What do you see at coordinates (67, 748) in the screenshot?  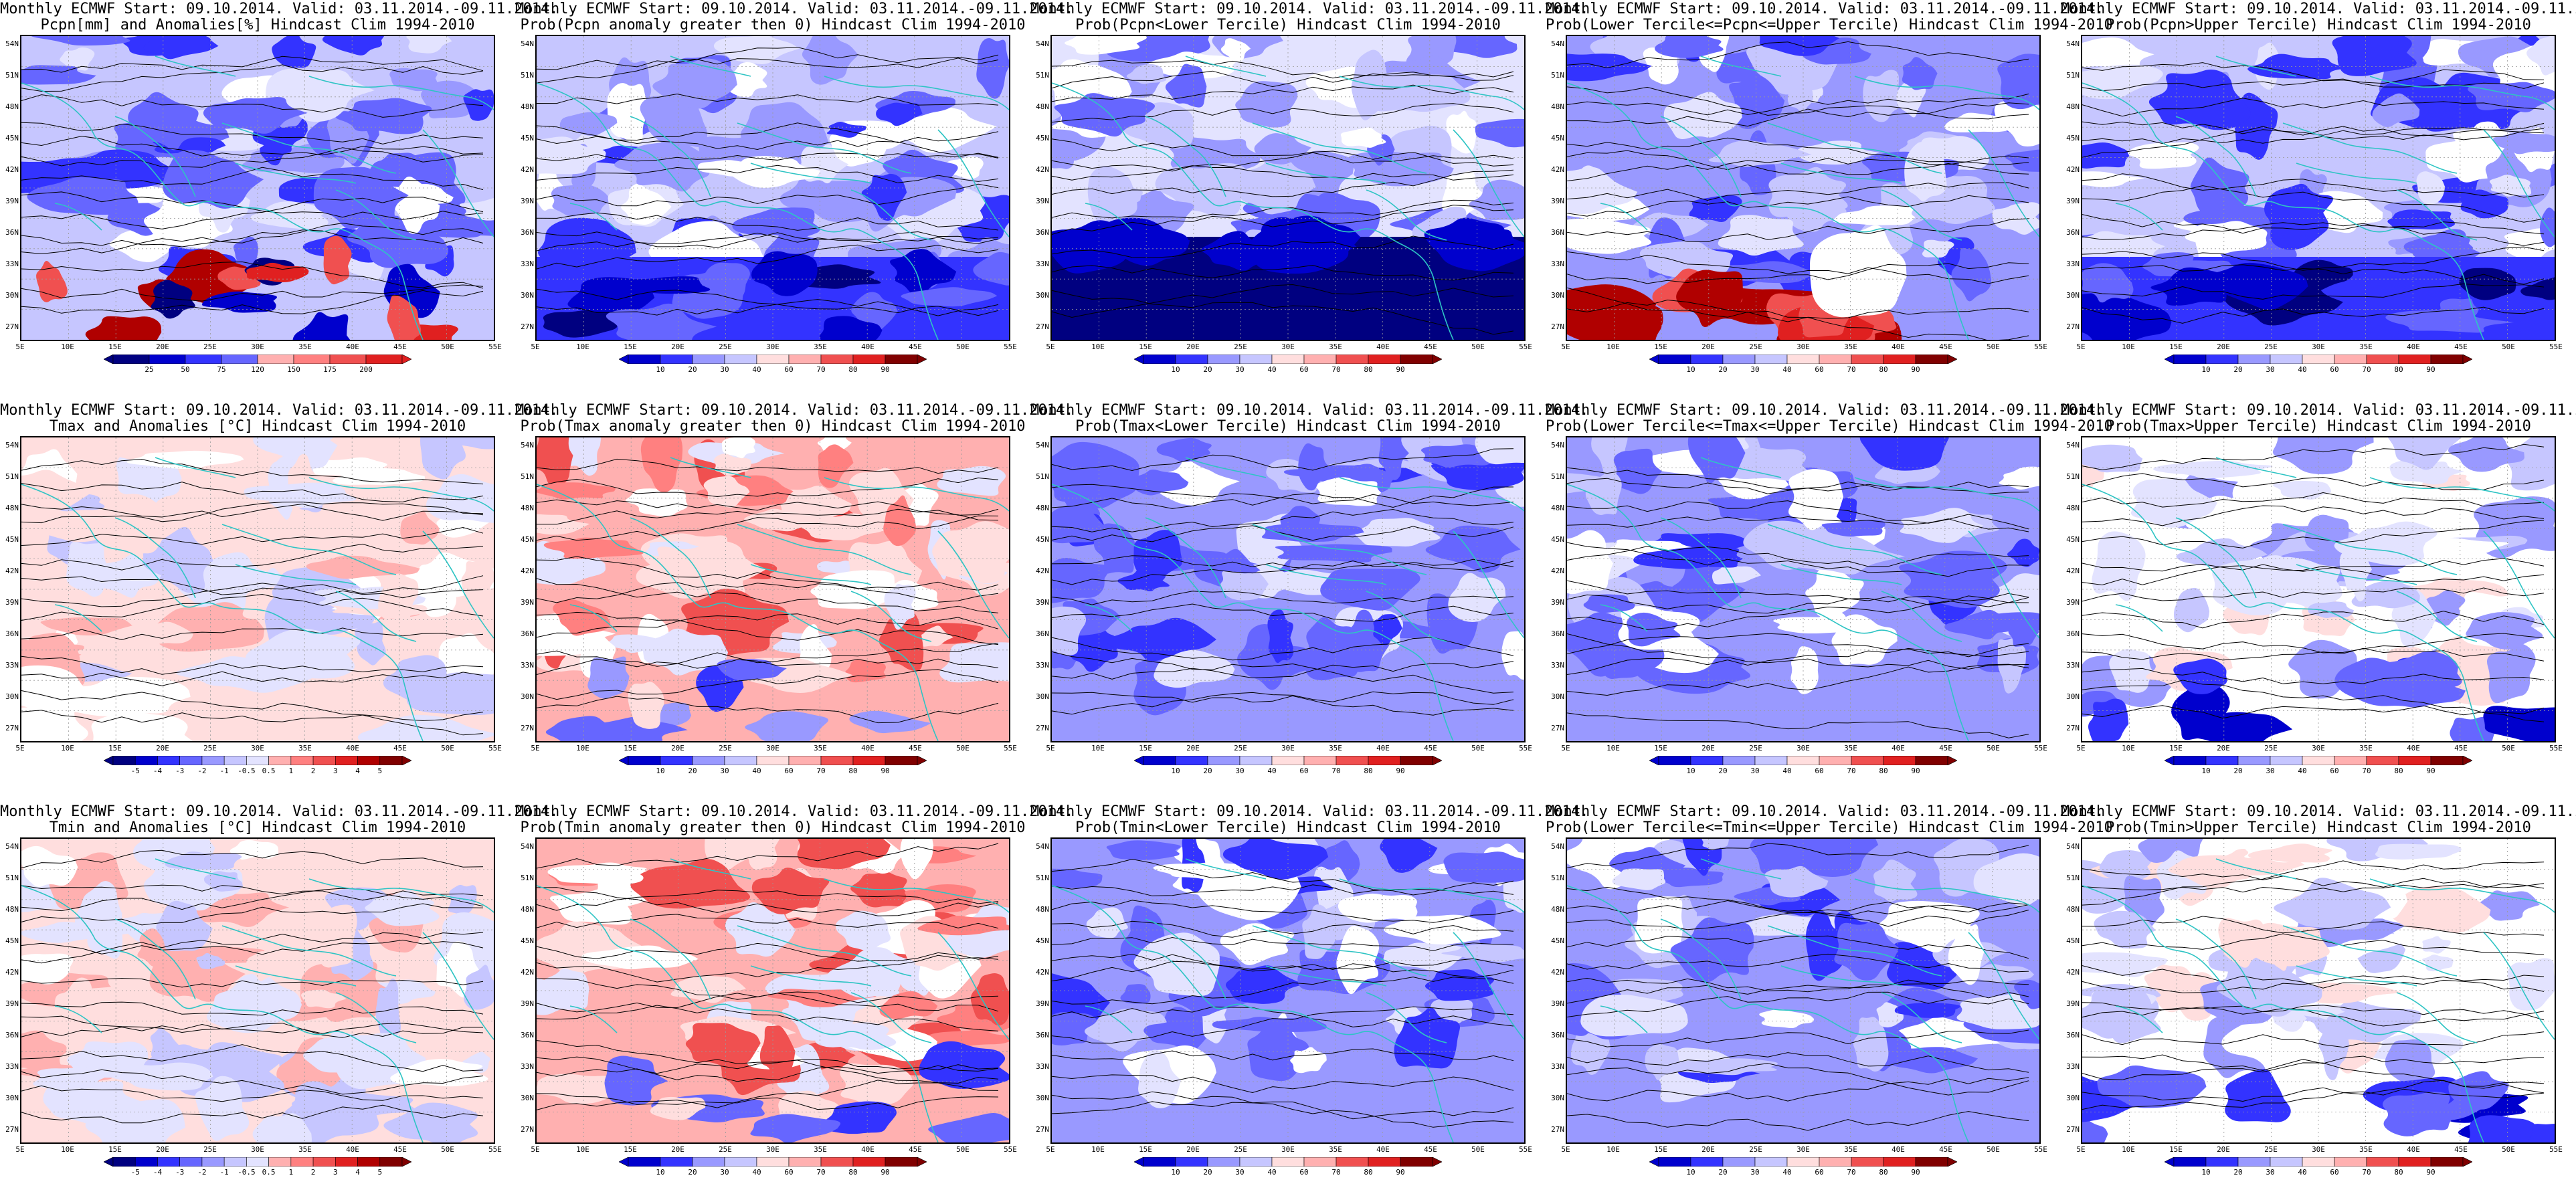 I see `longitude-label: 10E` at bounding box center [67, 748].